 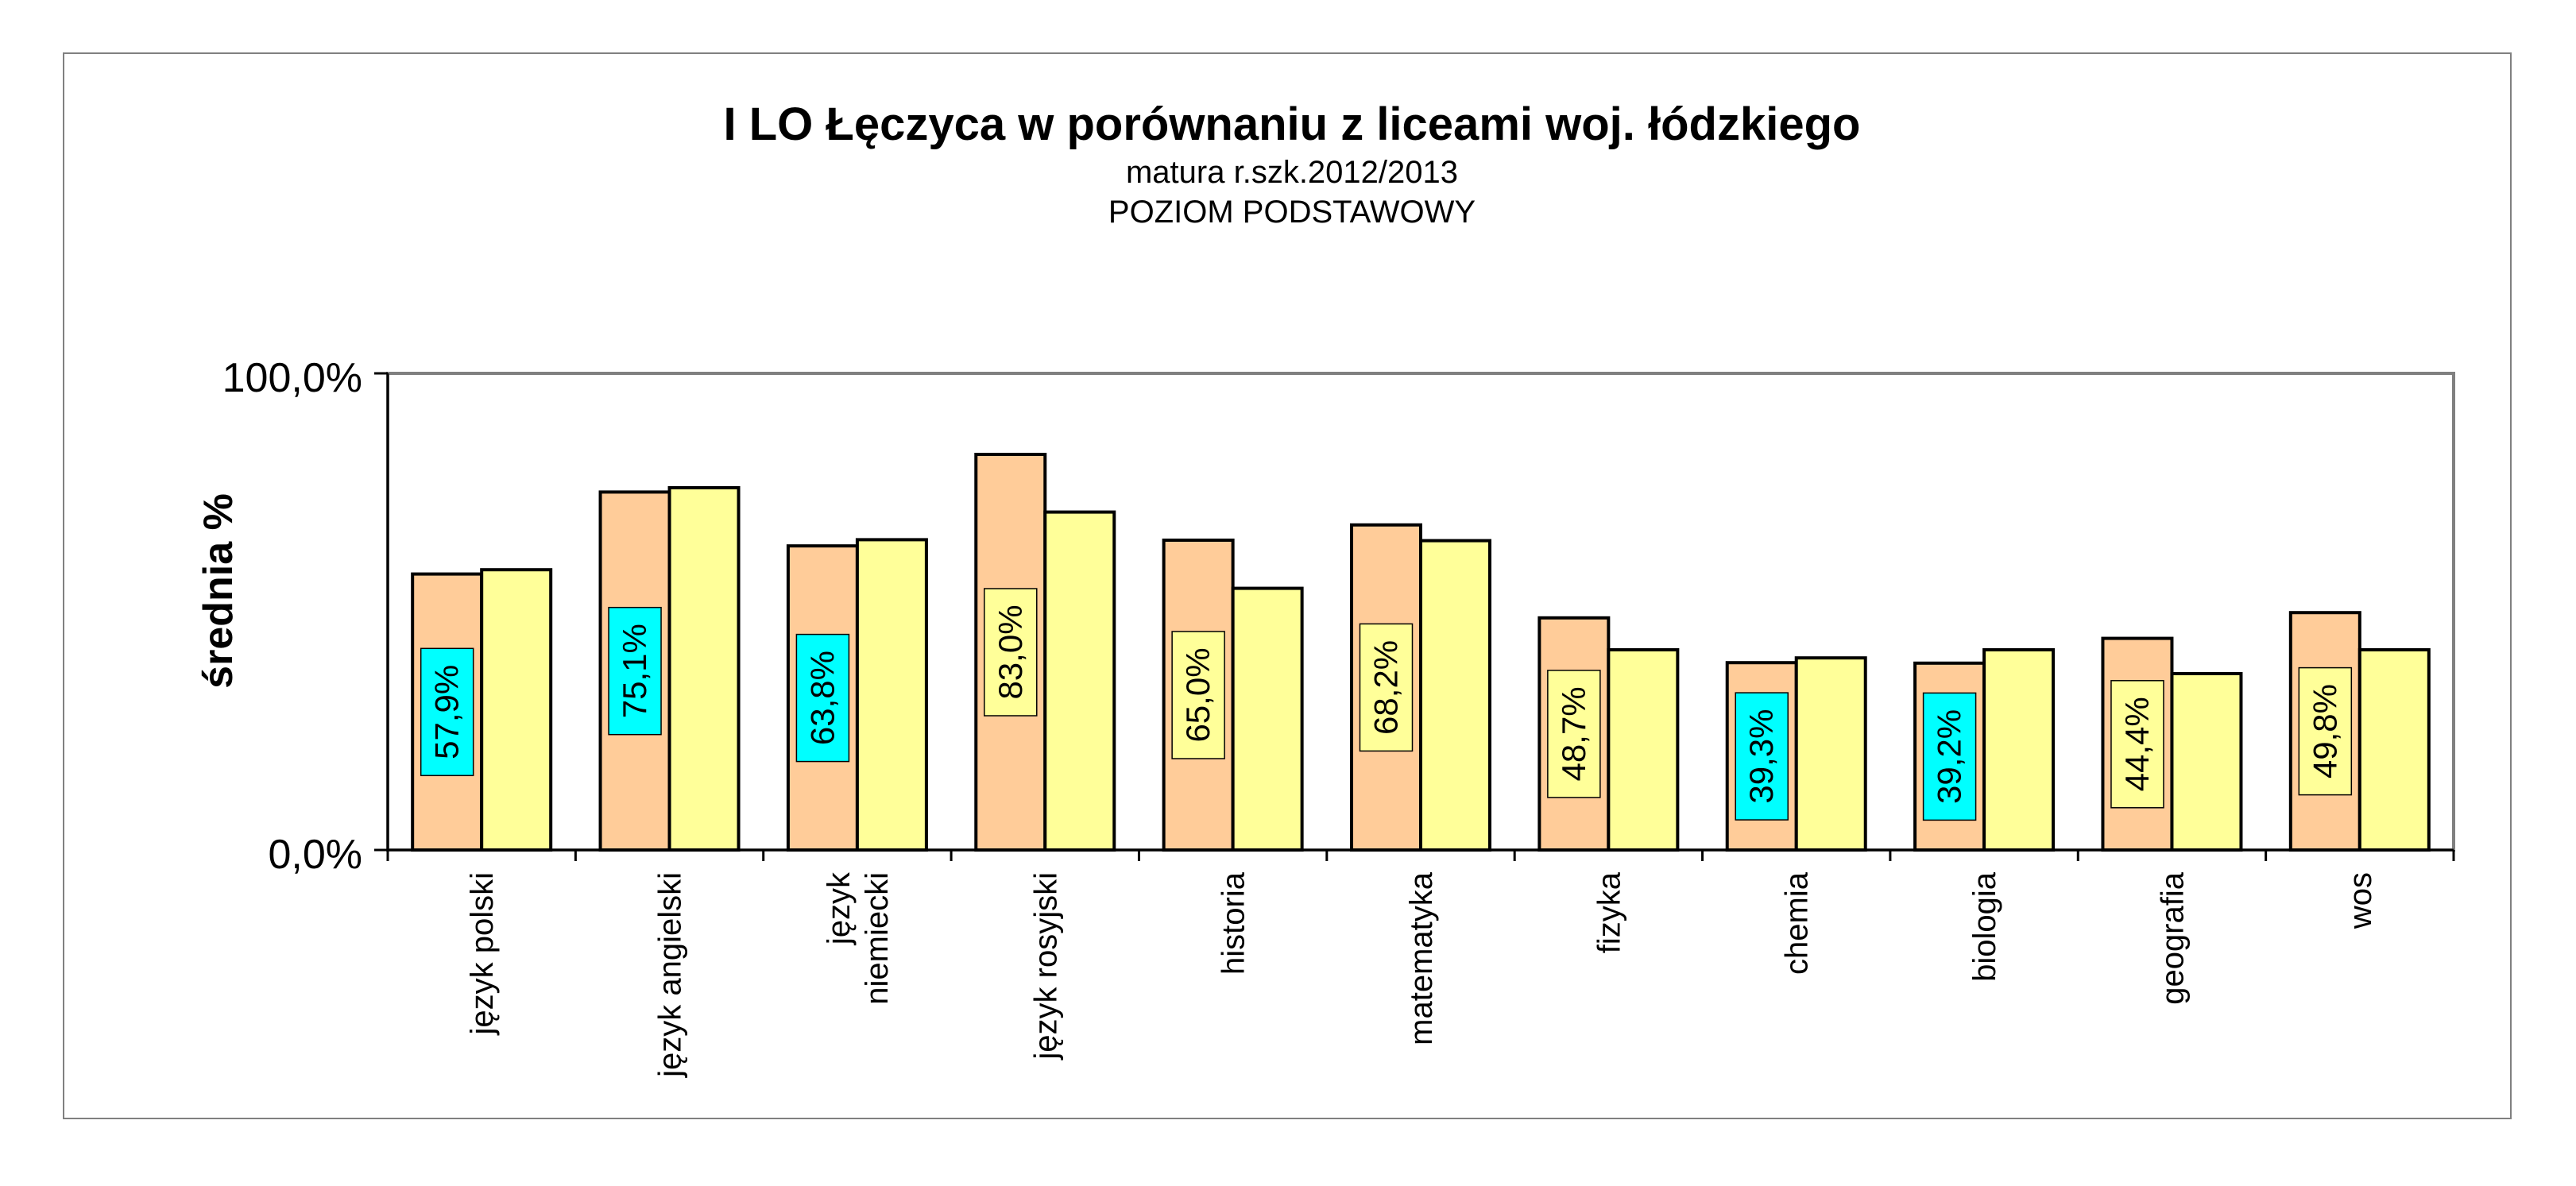 I want to click on y-axis-label: średnia %, so click(x=218, y=591).